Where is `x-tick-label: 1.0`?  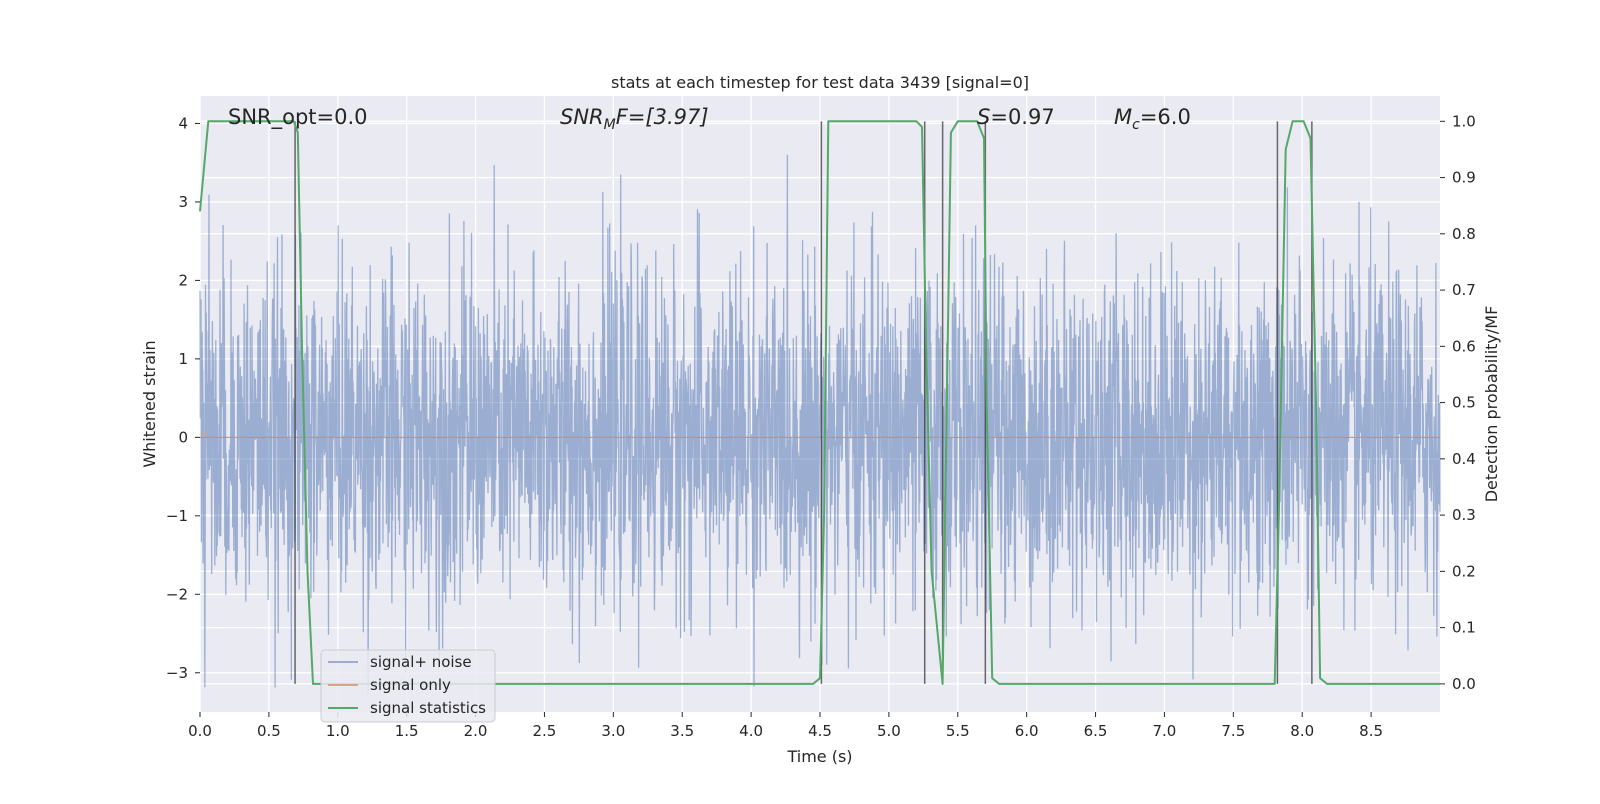 x-tick-label: 1.0 is located at coordinates (338, 731).